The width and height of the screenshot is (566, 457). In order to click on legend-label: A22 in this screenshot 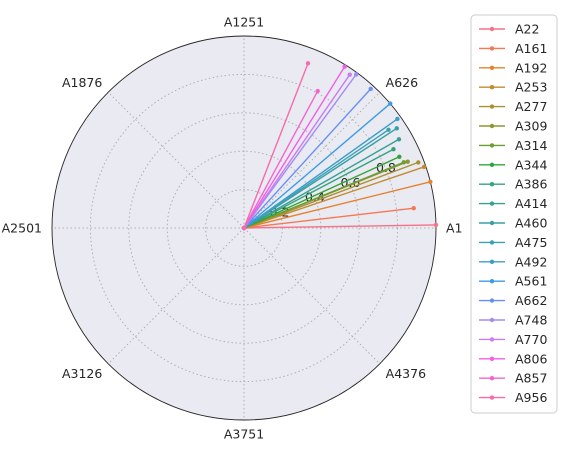, I will do `click(527, 29)`.